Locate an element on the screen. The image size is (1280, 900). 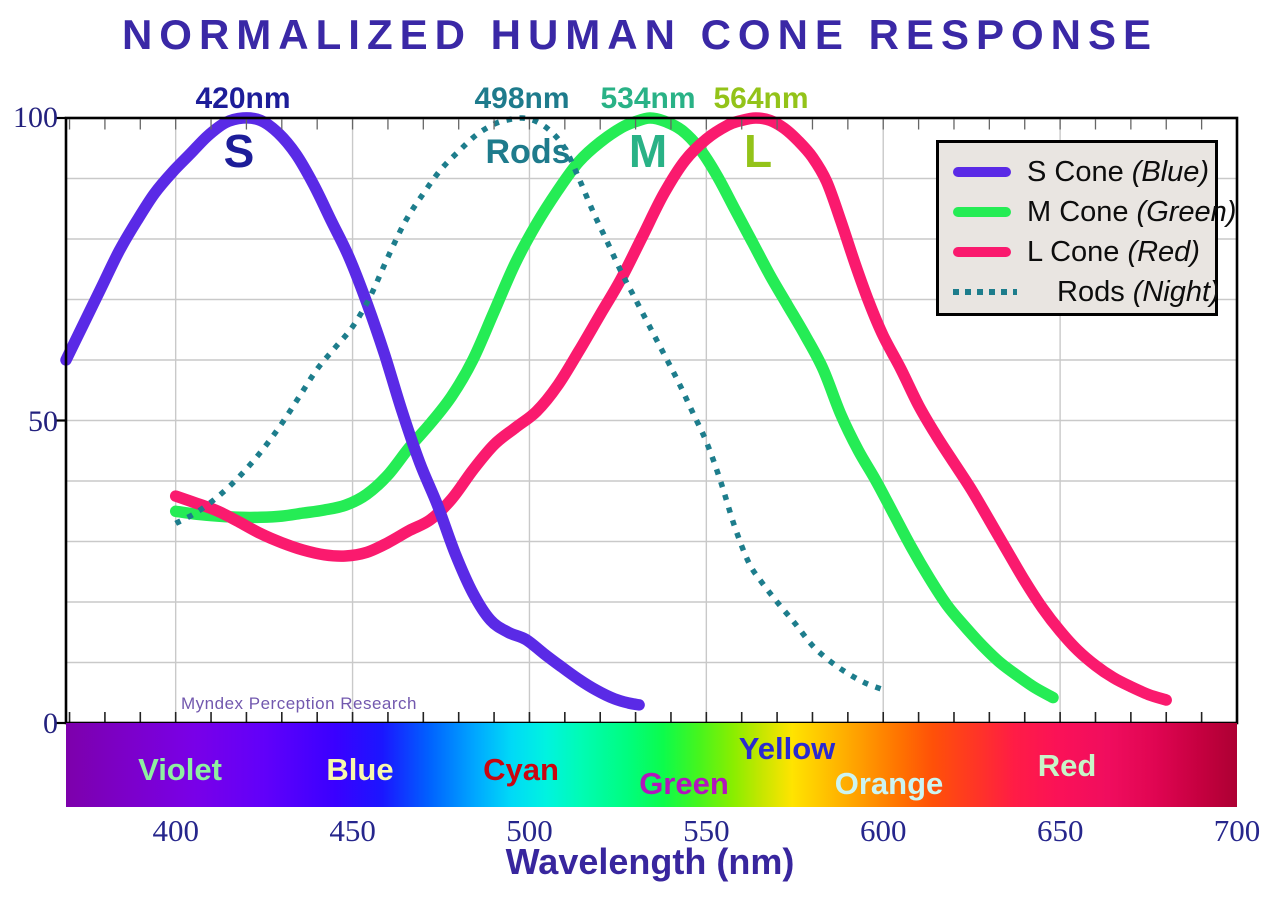
spectrum-label-cyan: Cyan is located at coordinates (521, 769).